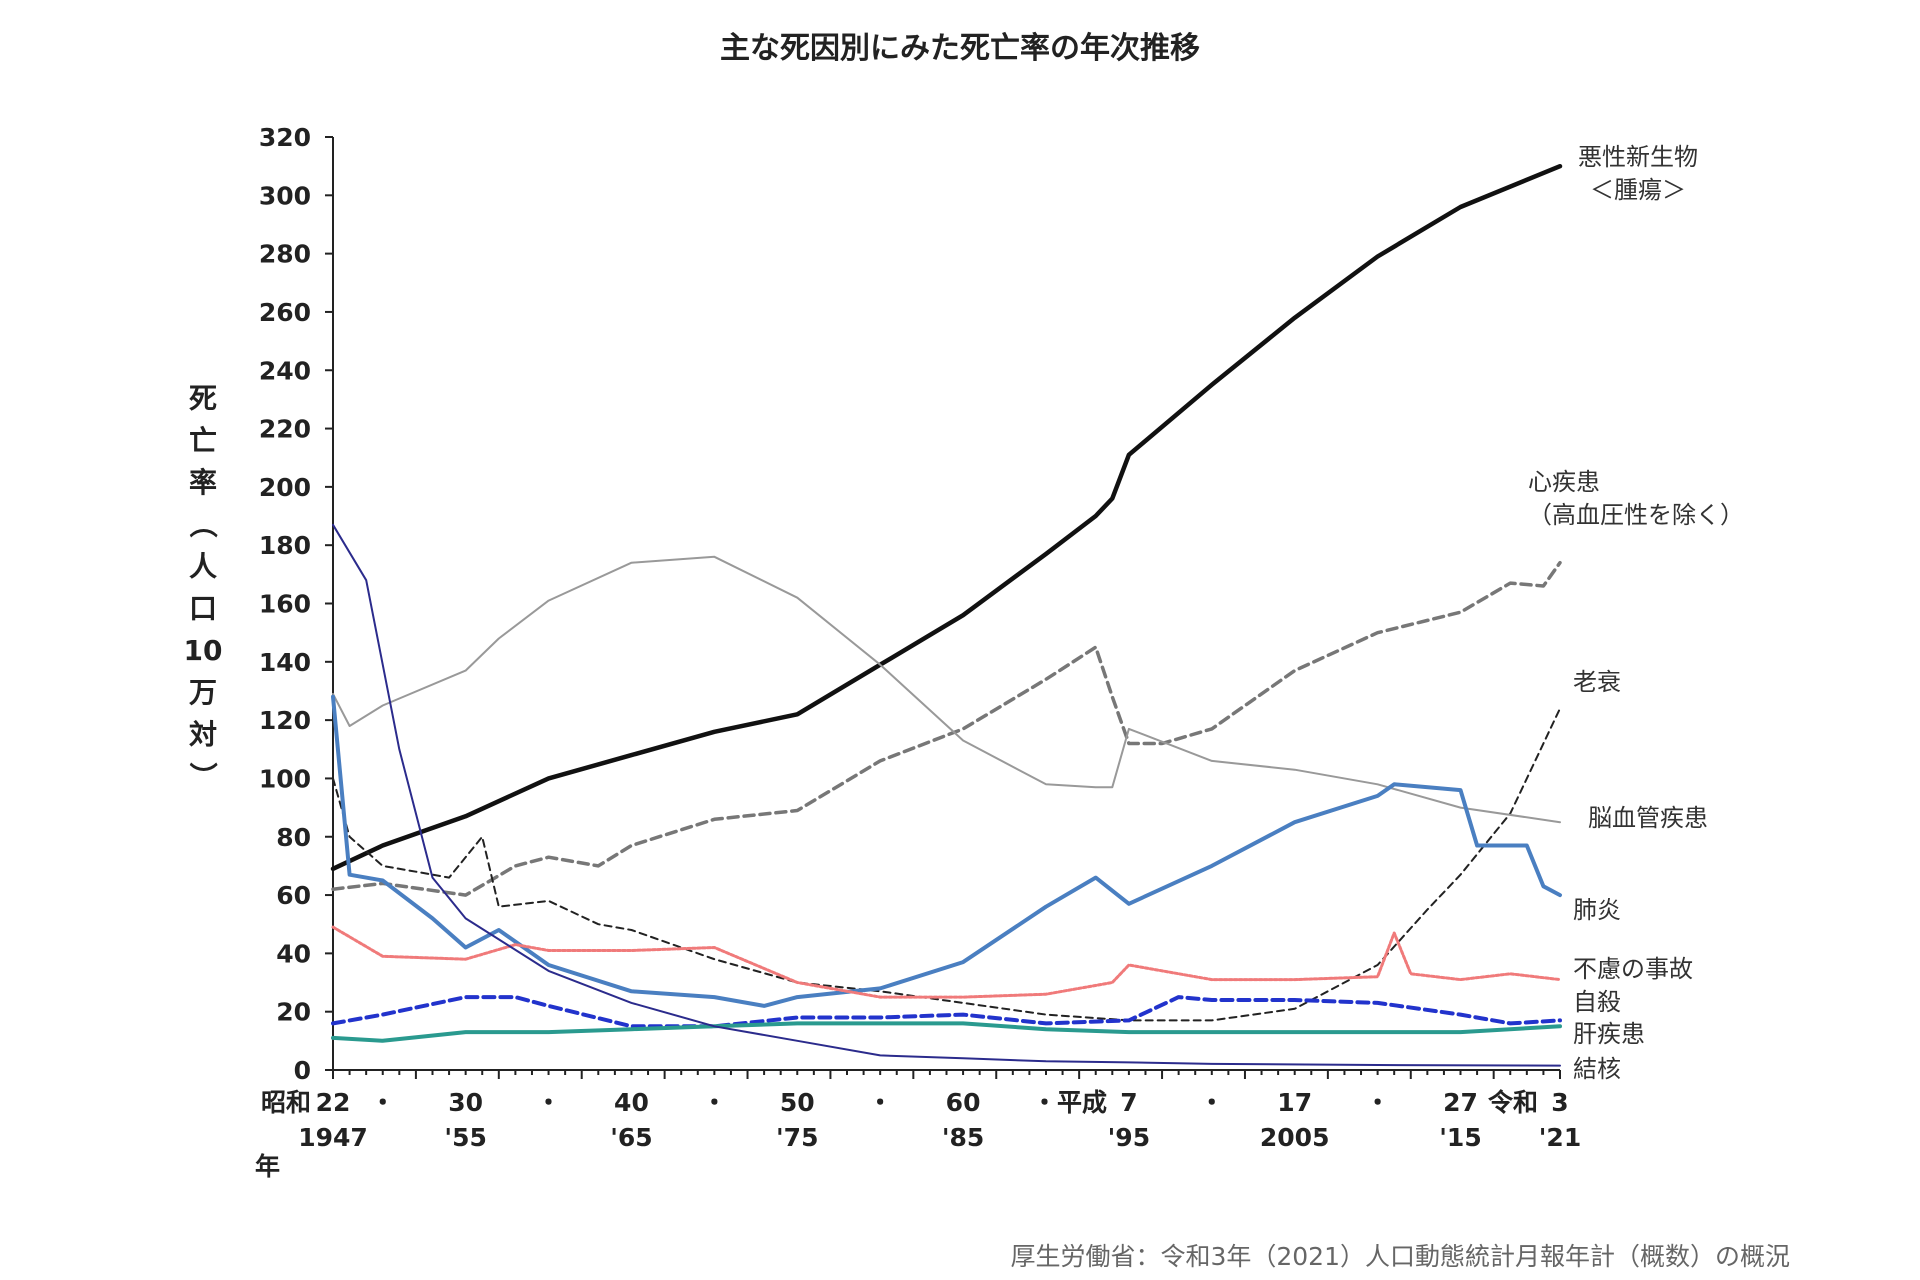 The image size is (1920, 1280). I want to click on x-tick-label: 27, so click(1460, 1102).